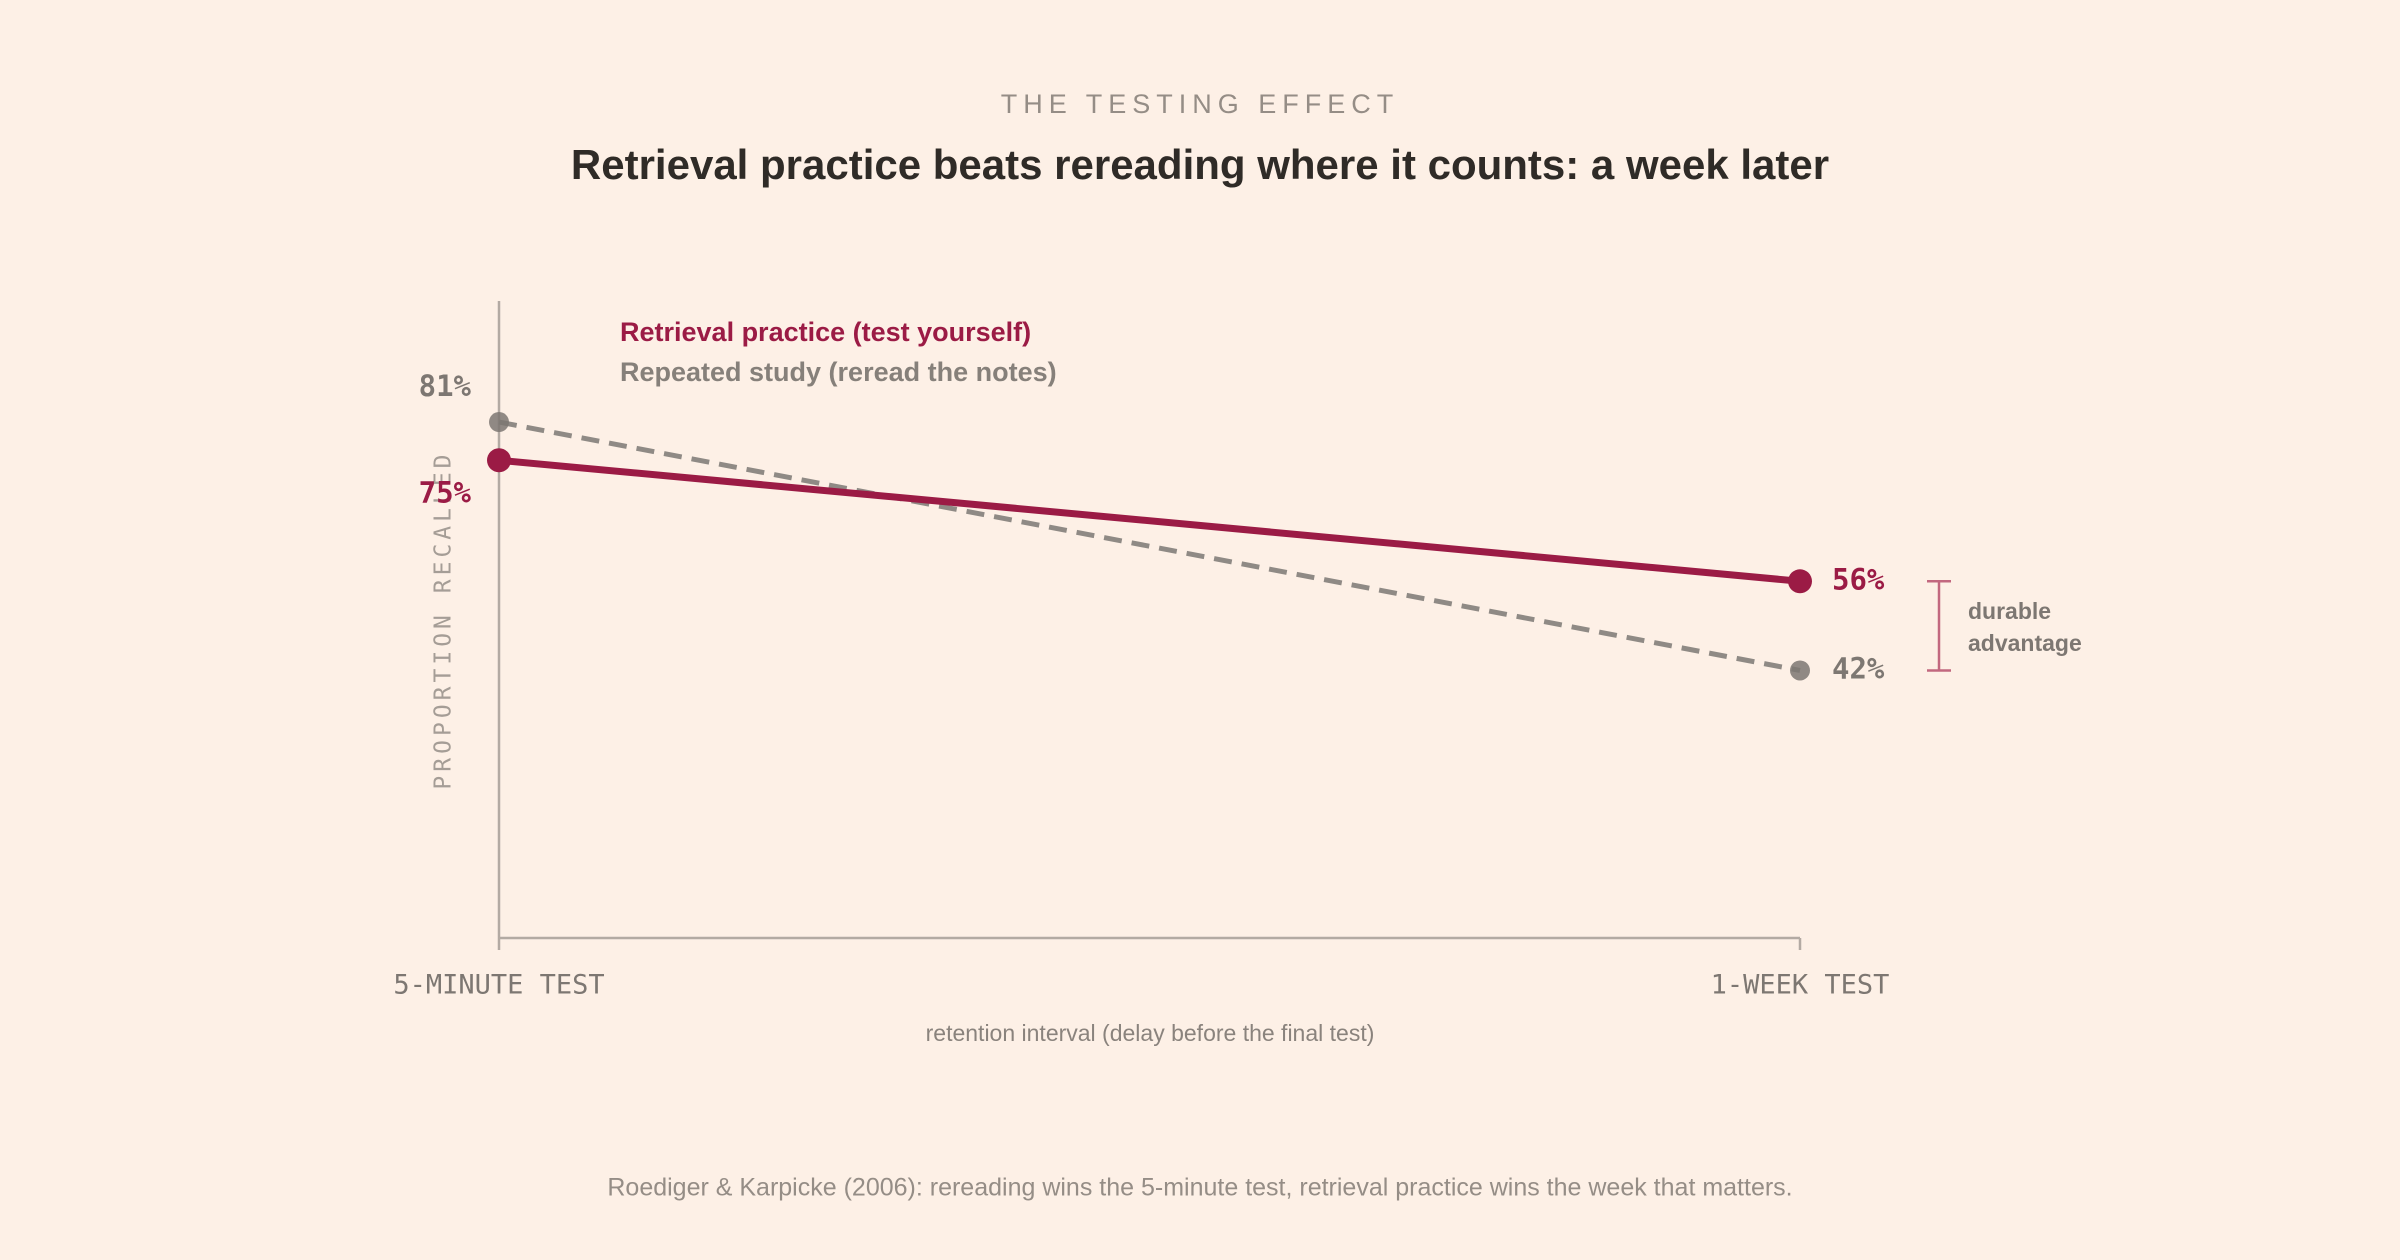 Image resolution: width=2400 pixels, height=1260 pixels. Describe the element at coordinates (1200, 104) in the screenshot. I see `kicker: THE TESTING EFFECT` at that location.